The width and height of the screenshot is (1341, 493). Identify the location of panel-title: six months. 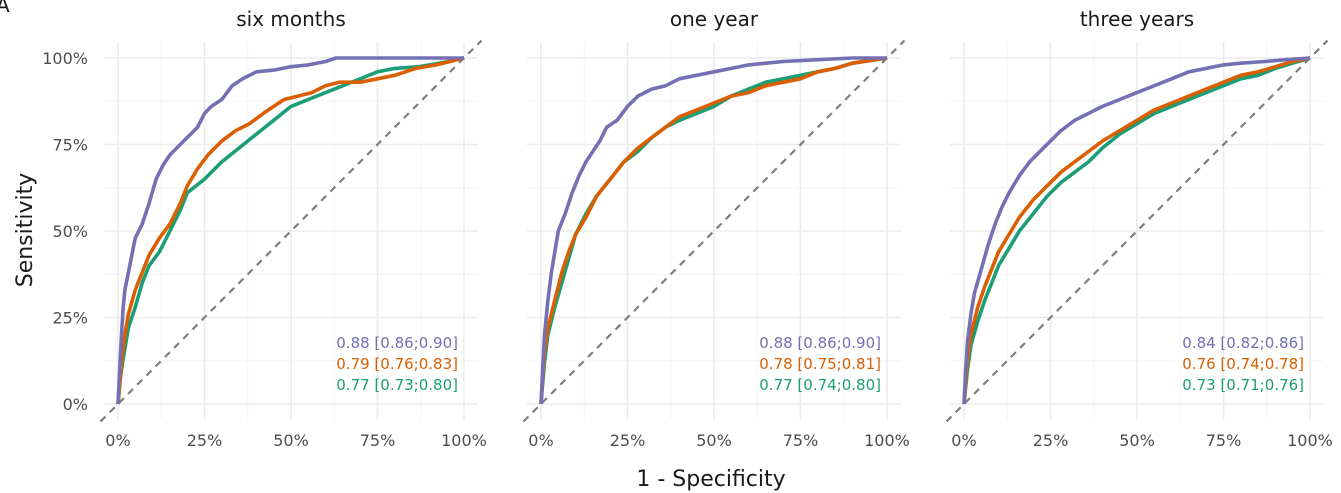
(291, 19).